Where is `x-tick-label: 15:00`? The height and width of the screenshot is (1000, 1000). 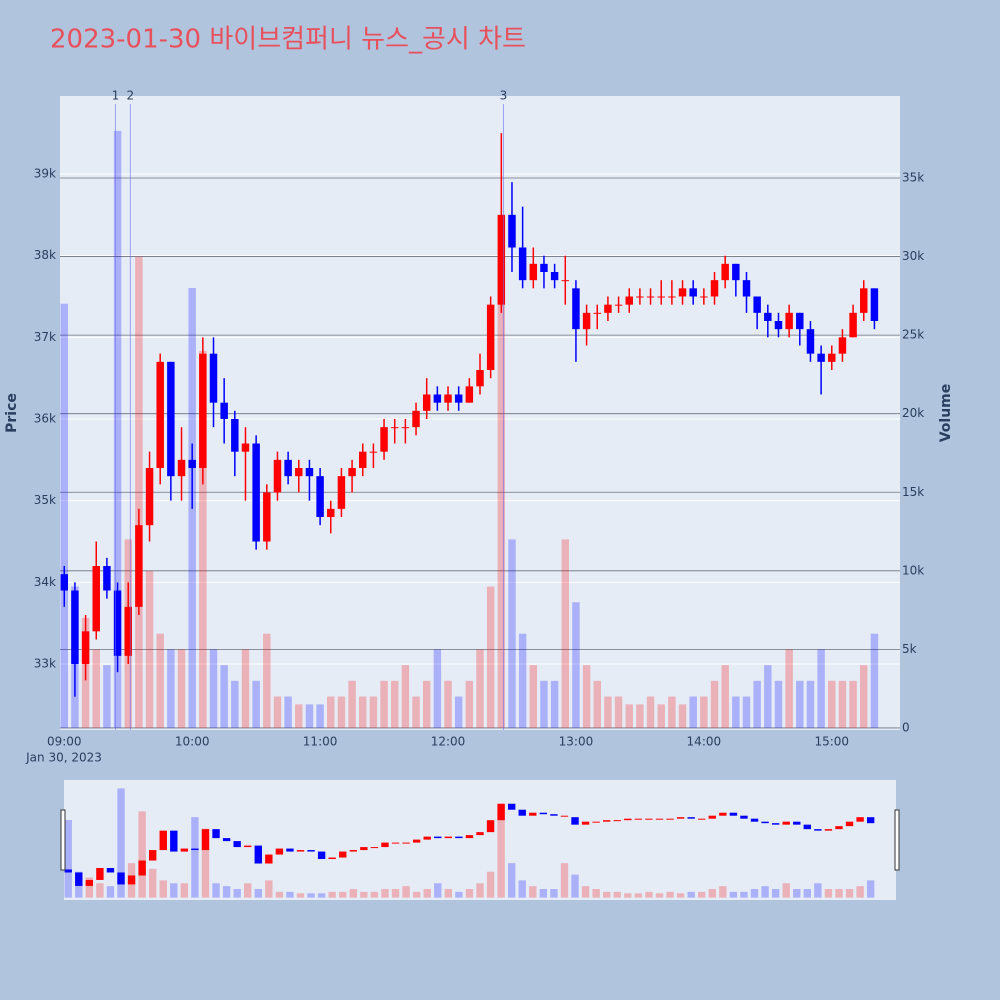
x-tick-label: 15:00 is located at coordinates (831, 742).